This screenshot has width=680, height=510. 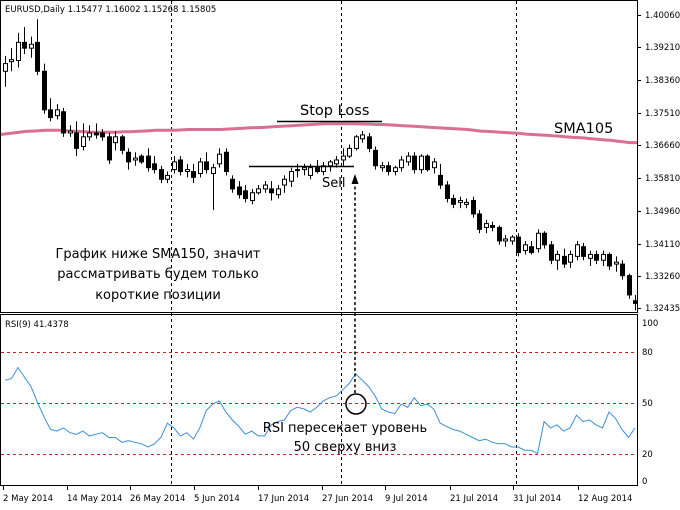 What do you see at coordinates (583, 129) in the screenshot?
I see `sma-label: SMA105` at bounding box center [583, 129].